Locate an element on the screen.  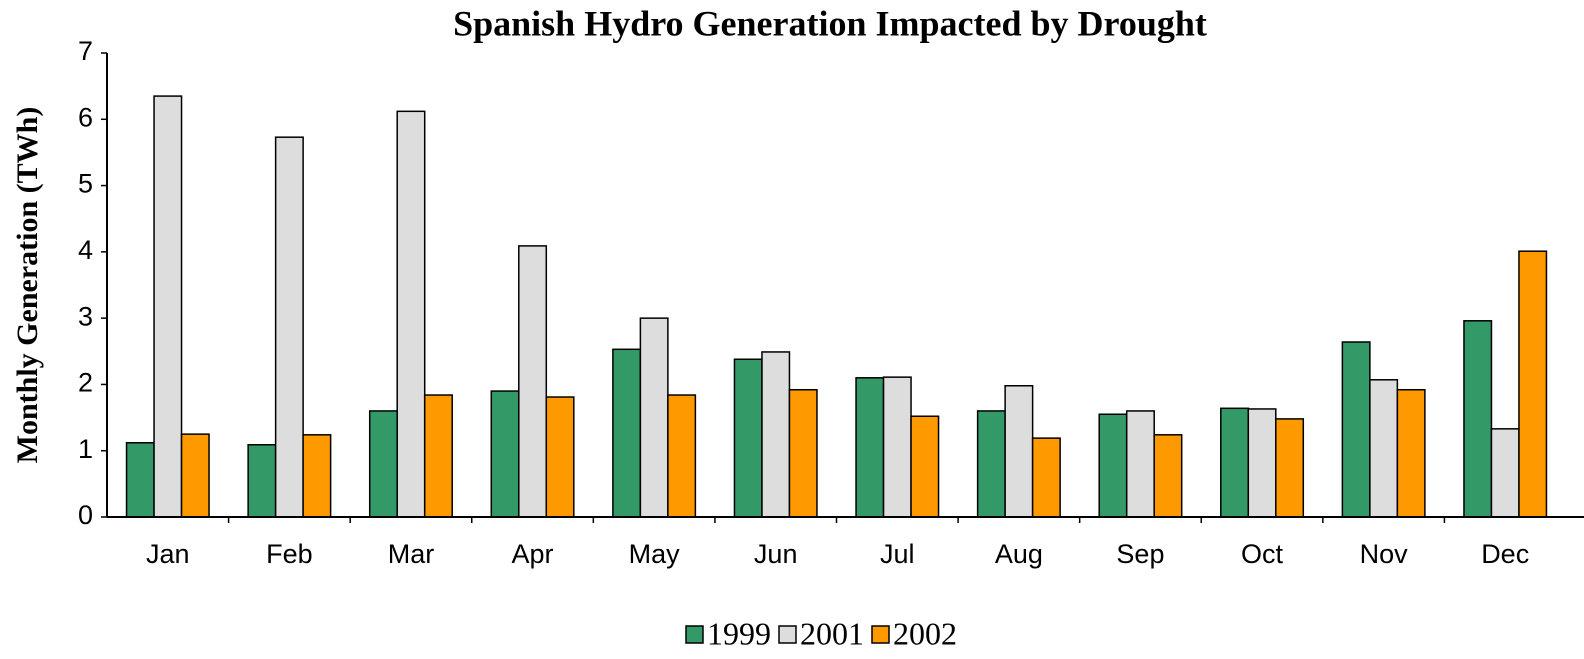
legend-label: 2002 is located at coordinates (925, 633).